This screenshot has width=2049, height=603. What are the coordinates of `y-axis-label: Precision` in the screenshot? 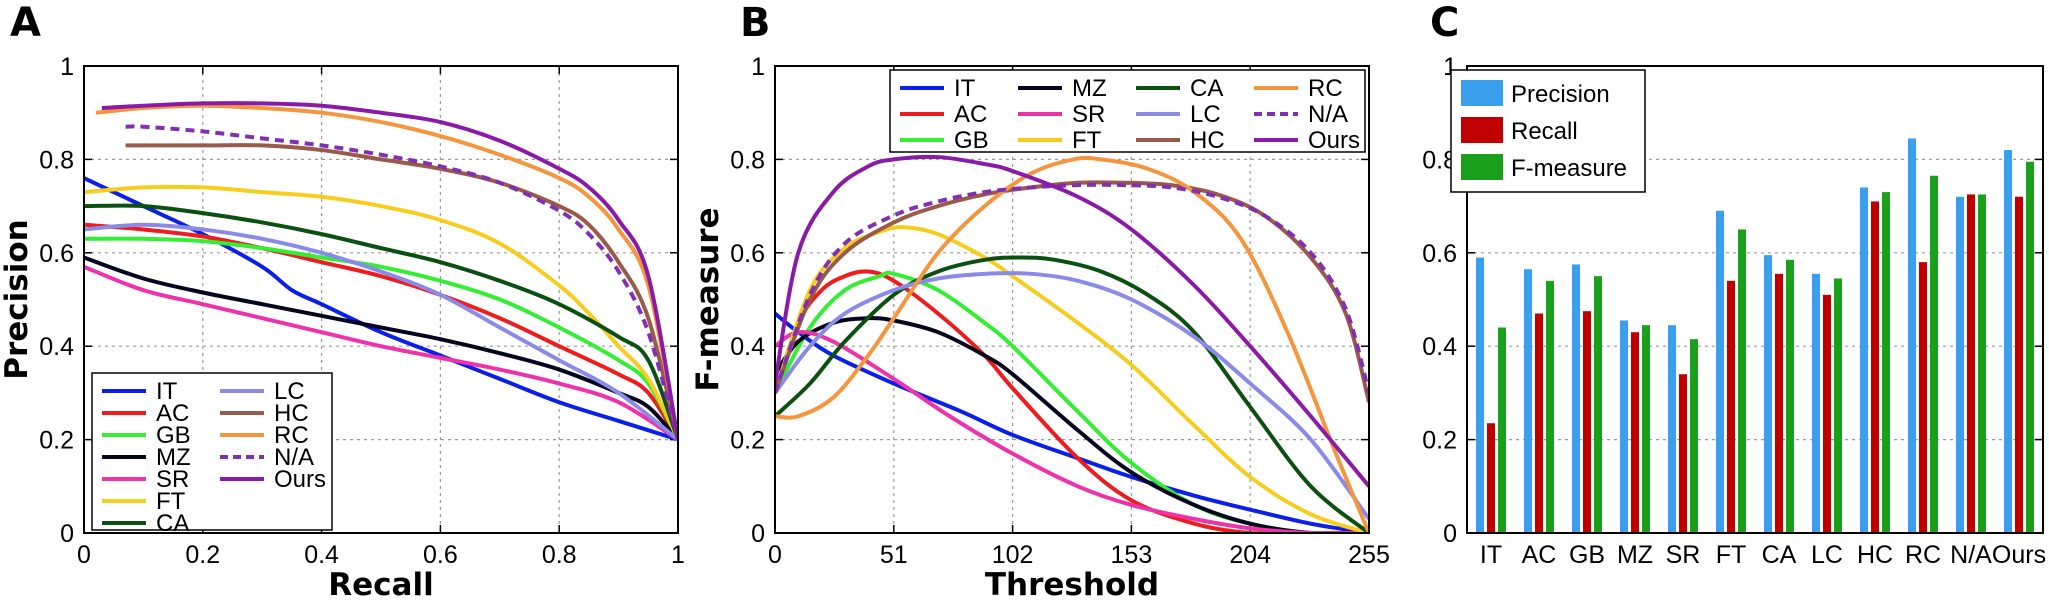 It's located at (17, 299).